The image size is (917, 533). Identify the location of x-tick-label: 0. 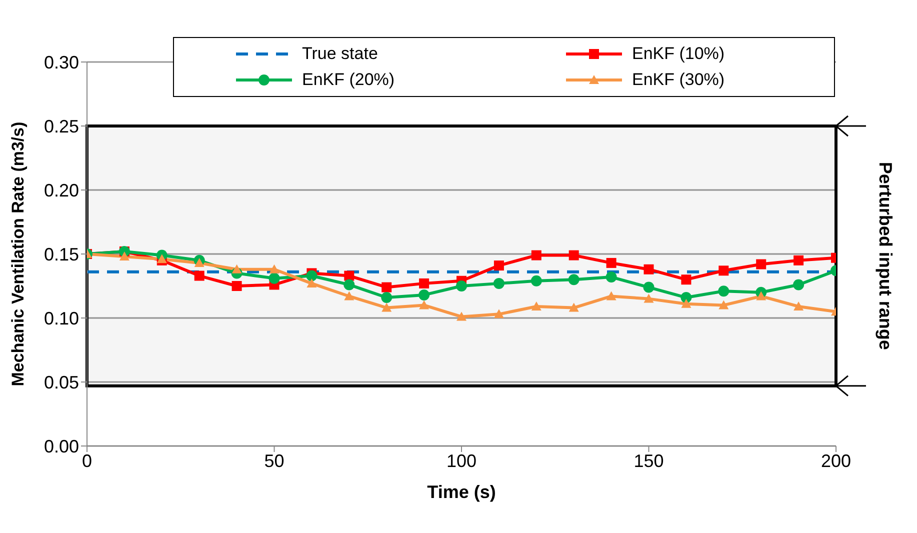
(87, 460).